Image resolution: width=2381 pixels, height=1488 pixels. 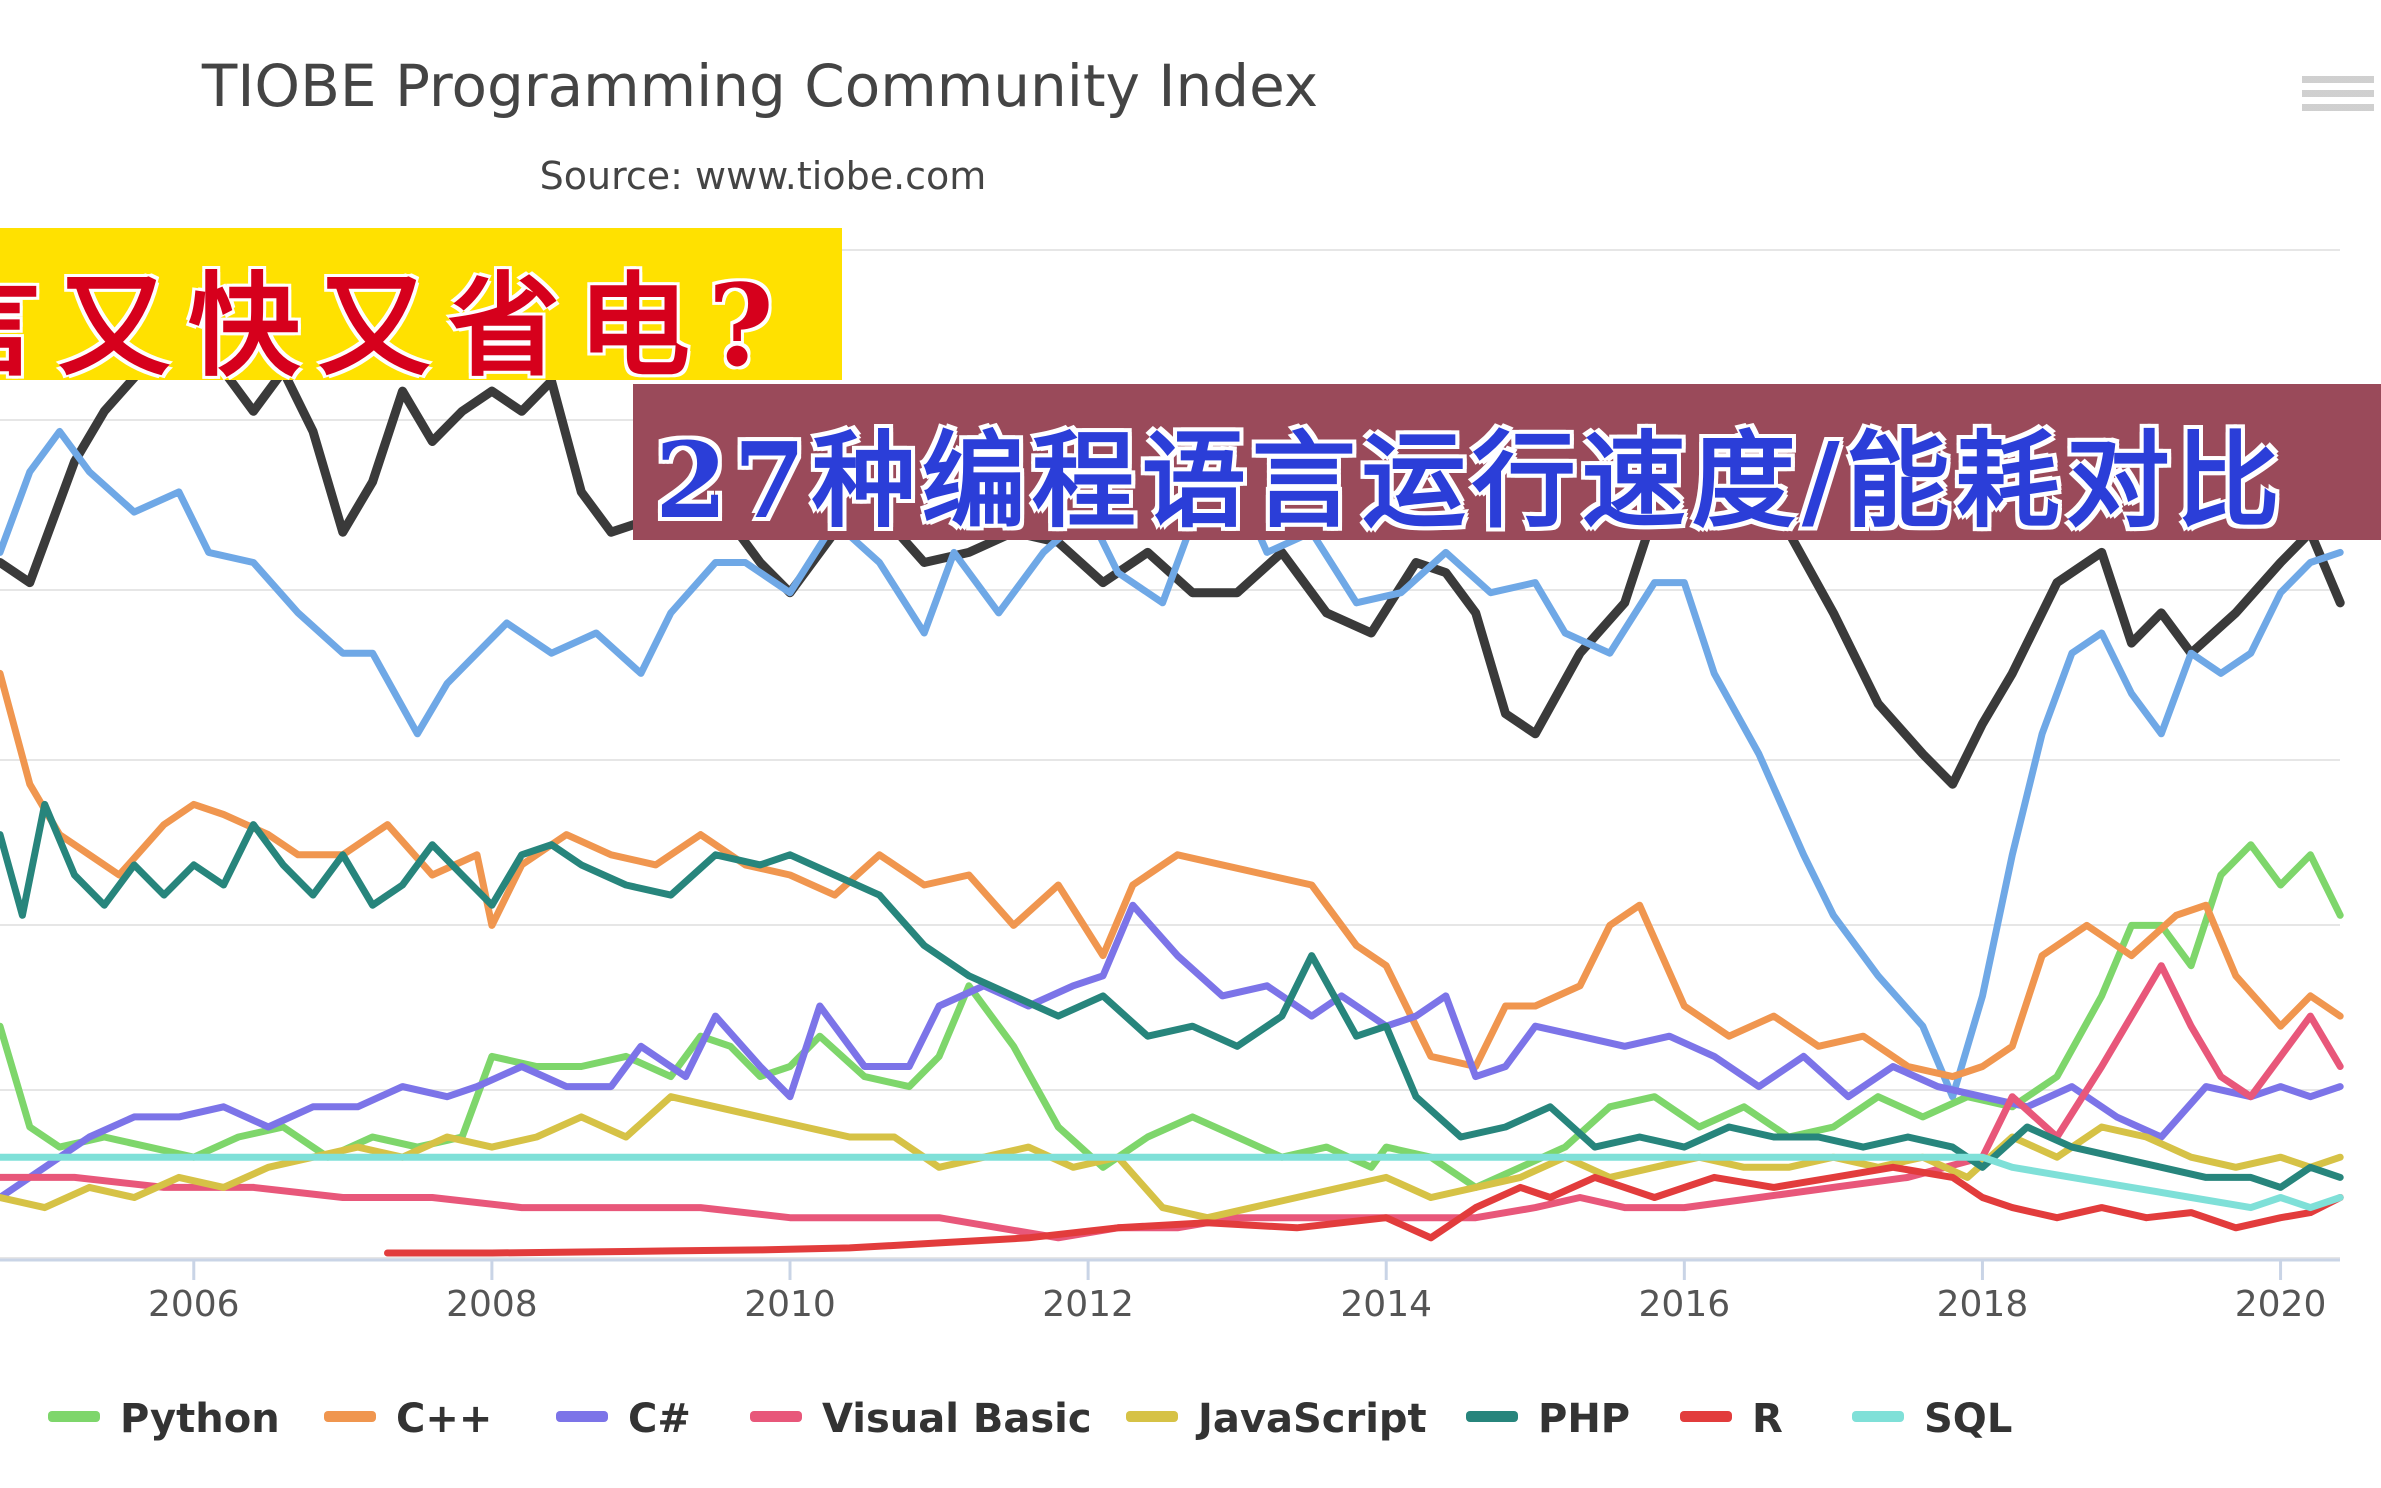 I want to click on series-line-r, so click(x=1364, y=1210).